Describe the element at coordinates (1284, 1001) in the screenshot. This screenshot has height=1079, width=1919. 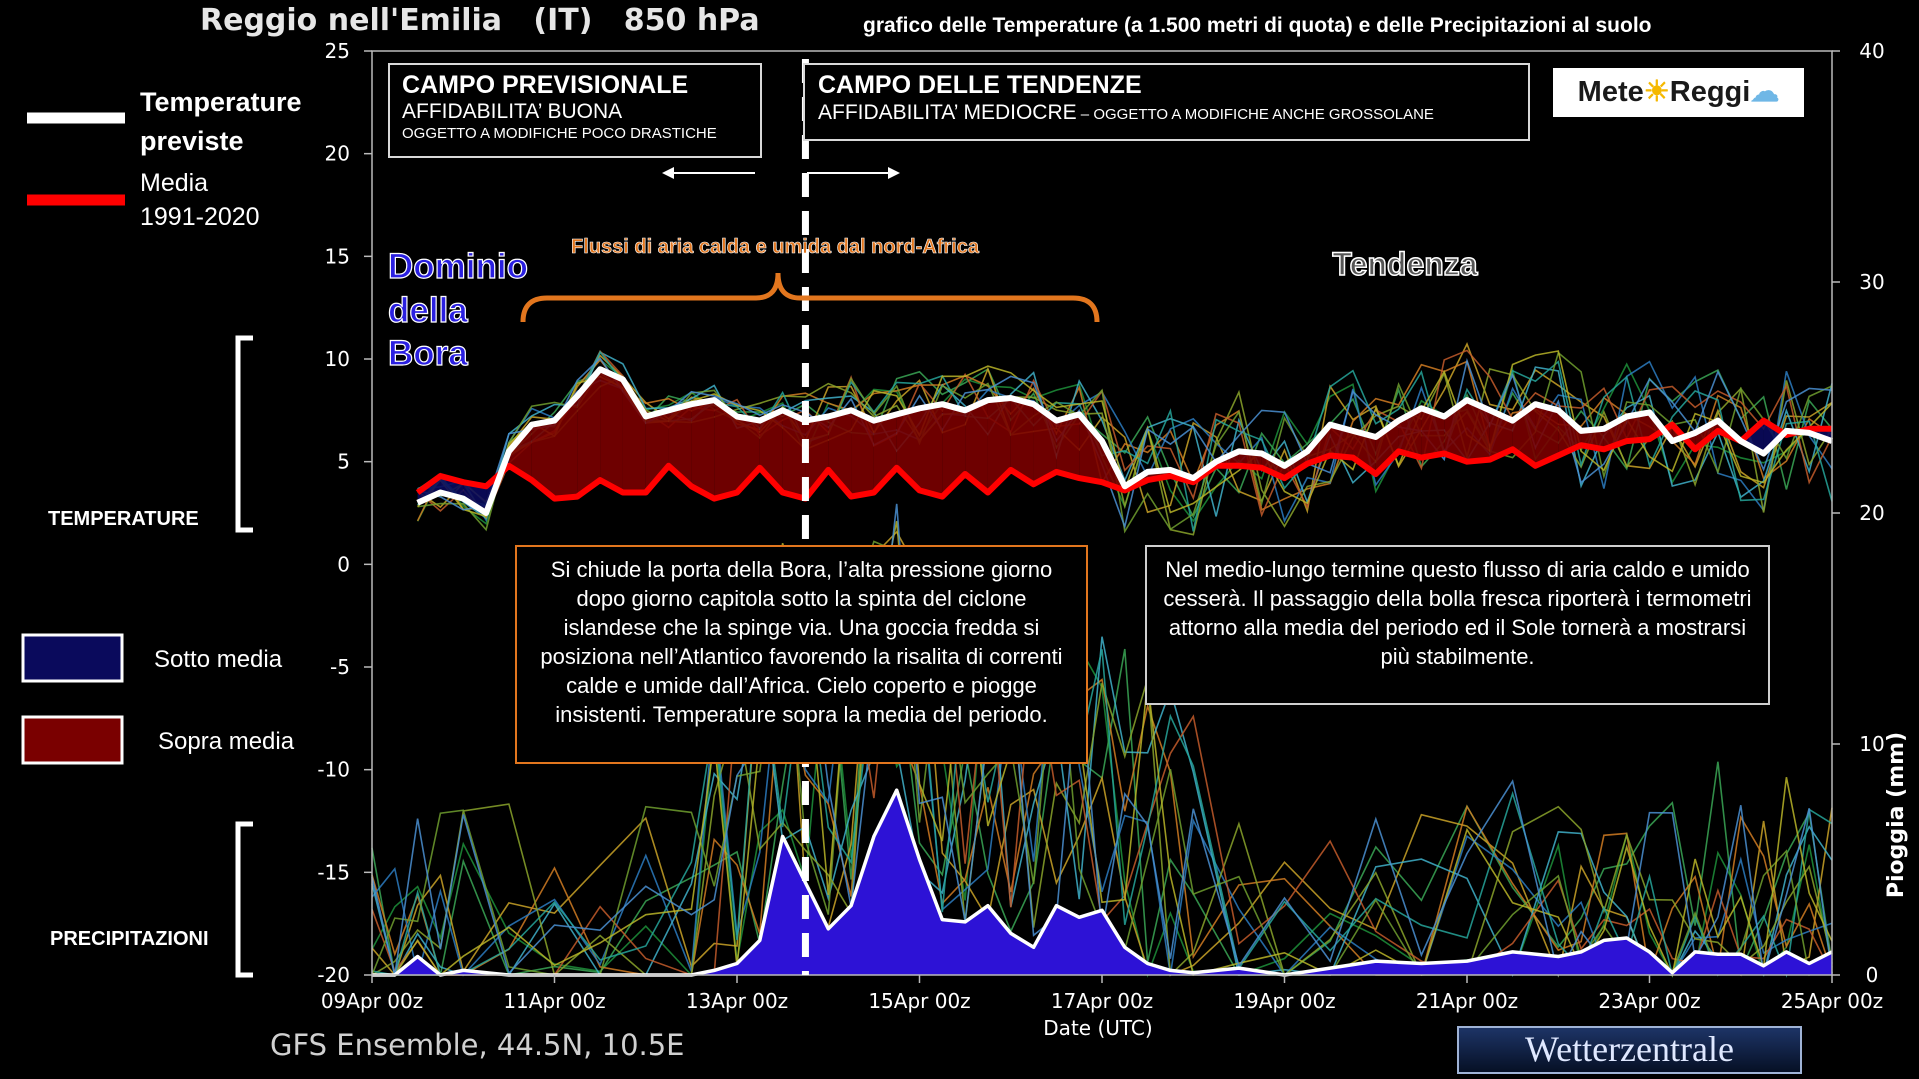
I see `x-tick-label: 19Apr 00z` at that location.